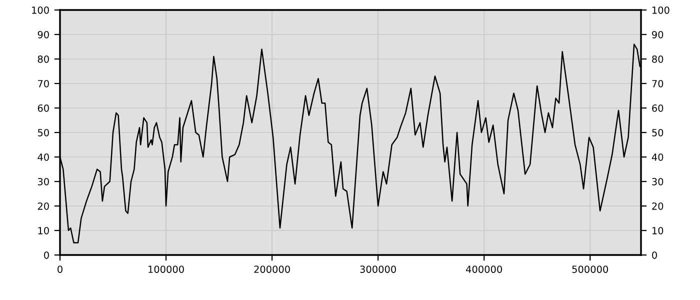 The width and height of the screenshot is (700, 300). Describe the element at coordinates (590, 269) in the screenshot. I see `x-tick-label: 500000` at that location.